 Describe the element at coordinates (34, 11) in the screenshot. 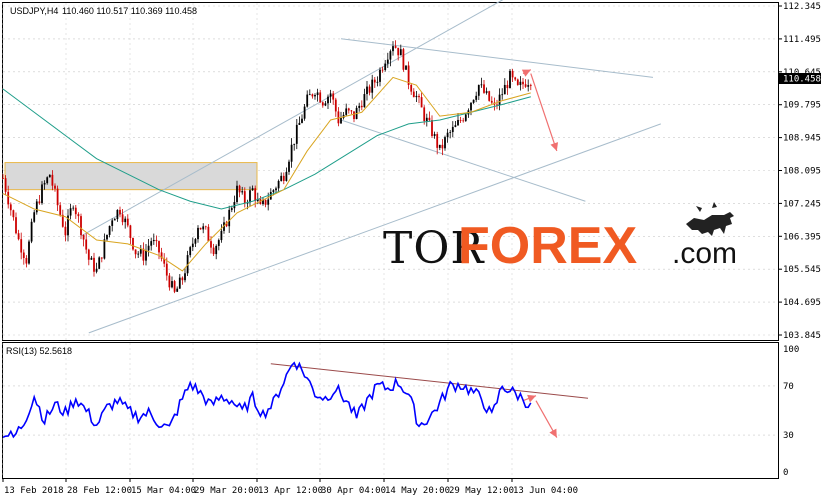

I see `symbol-label: USDJPY,H4` at that location.